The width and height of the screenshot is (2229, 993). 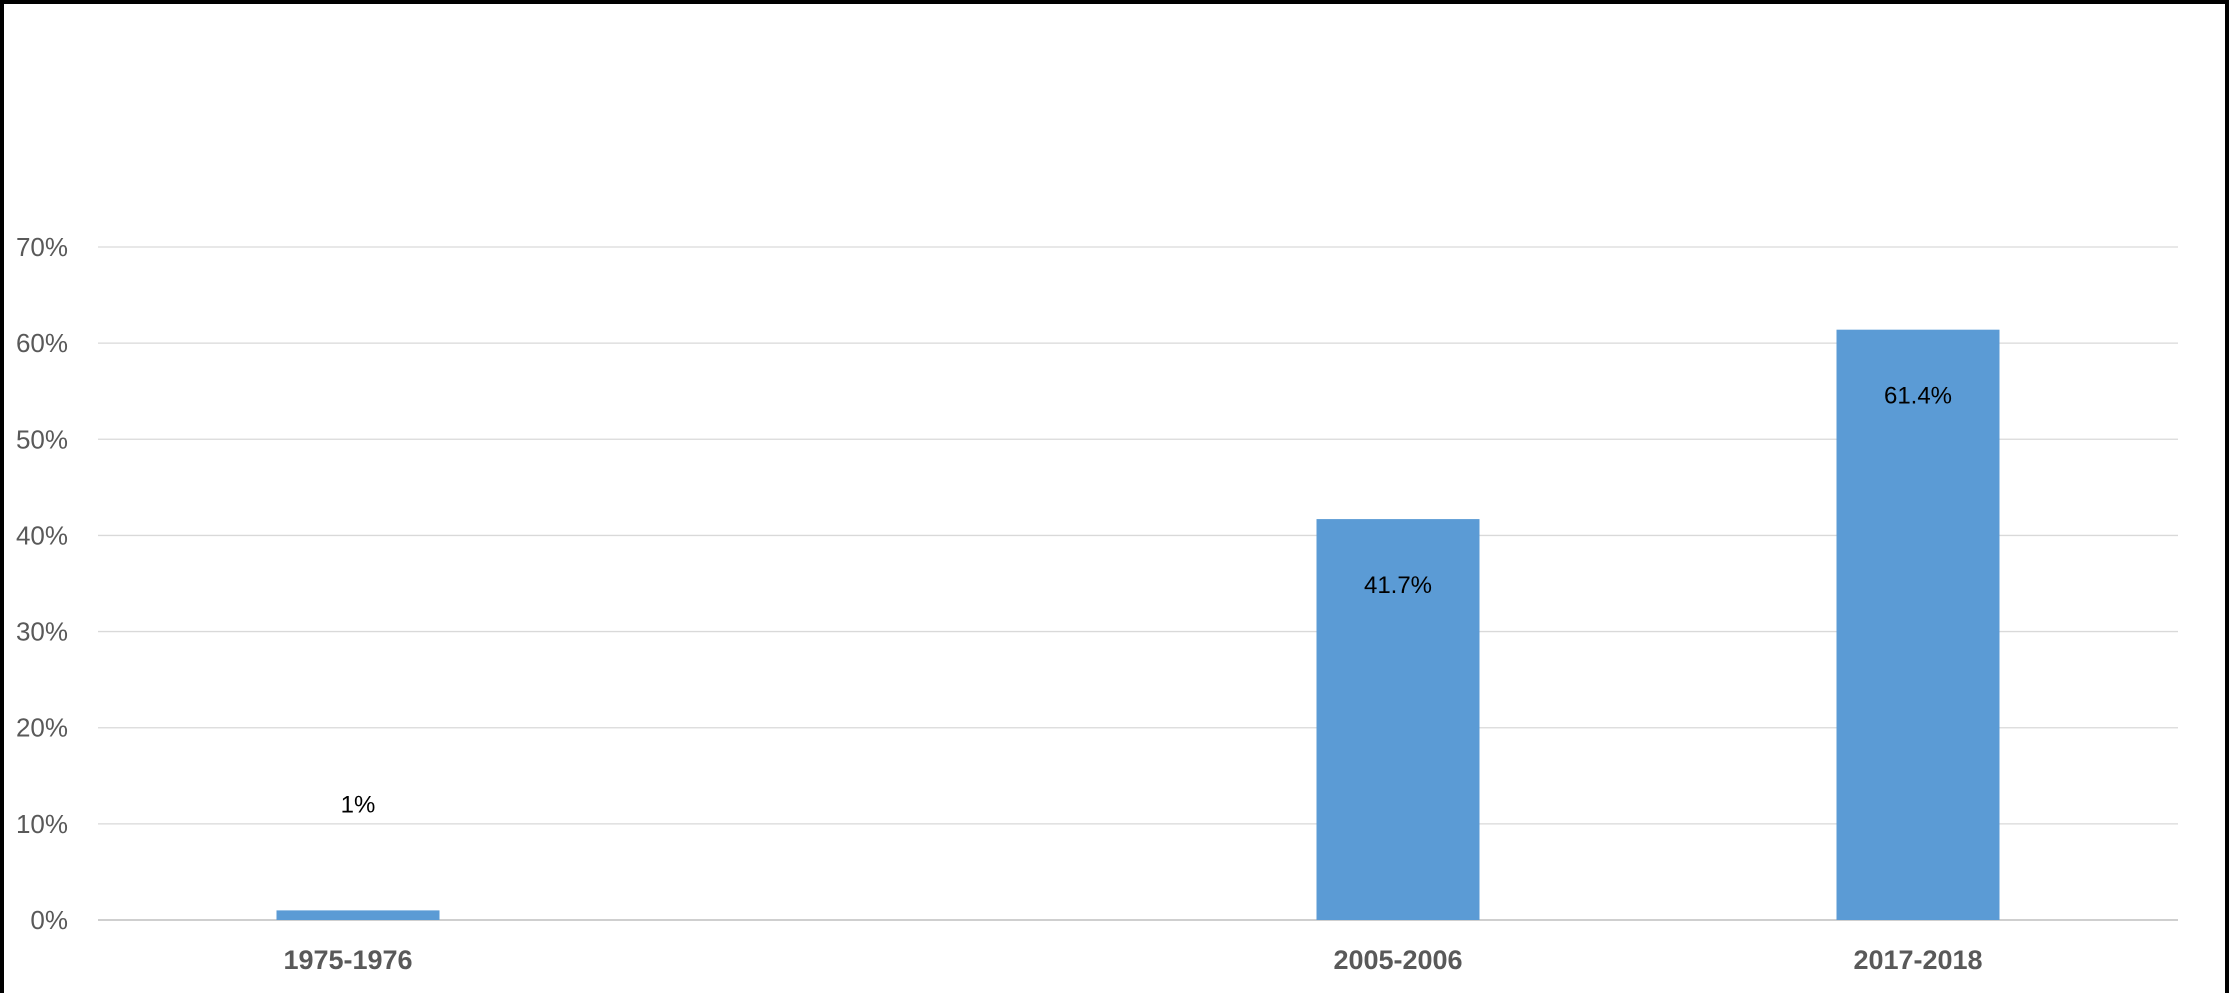 What do you see at coordinates (42, 728) in the screenshot?
I see `y-tick-label: 20%` at bounding box center [42, 728].